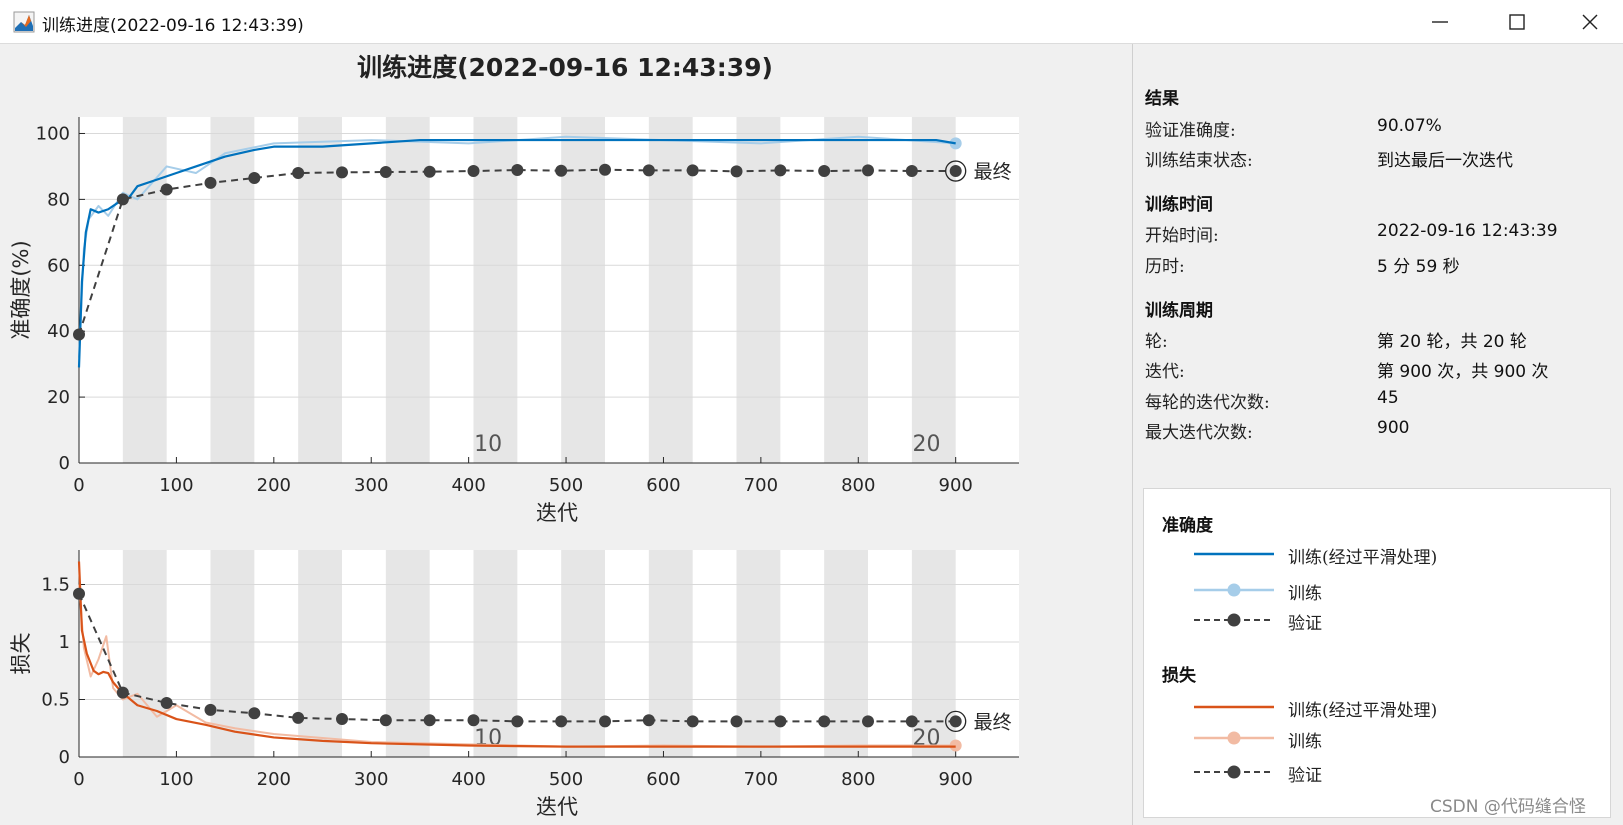 The height and width of the screenshot is (825, 1623). I want to click on loss-training-raw-final-point, so click(955, 745).